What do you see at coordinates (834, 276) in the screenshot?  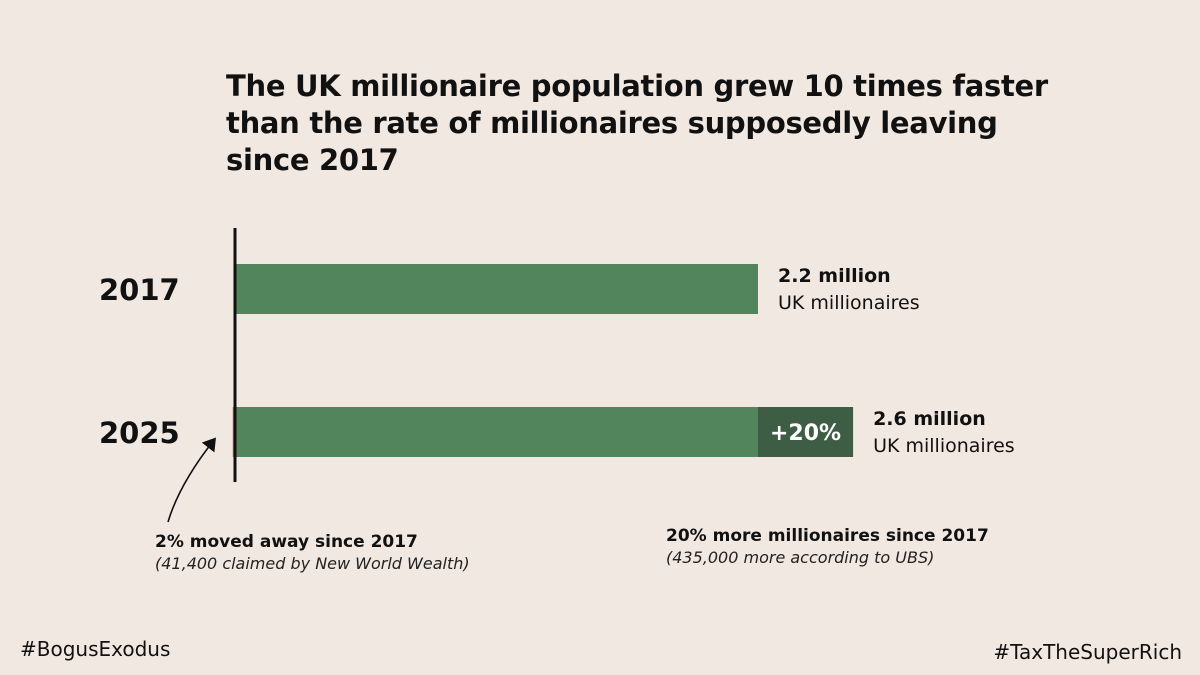 I see `value-label-2017: 2.2 million` at bounding box center [834, 276].